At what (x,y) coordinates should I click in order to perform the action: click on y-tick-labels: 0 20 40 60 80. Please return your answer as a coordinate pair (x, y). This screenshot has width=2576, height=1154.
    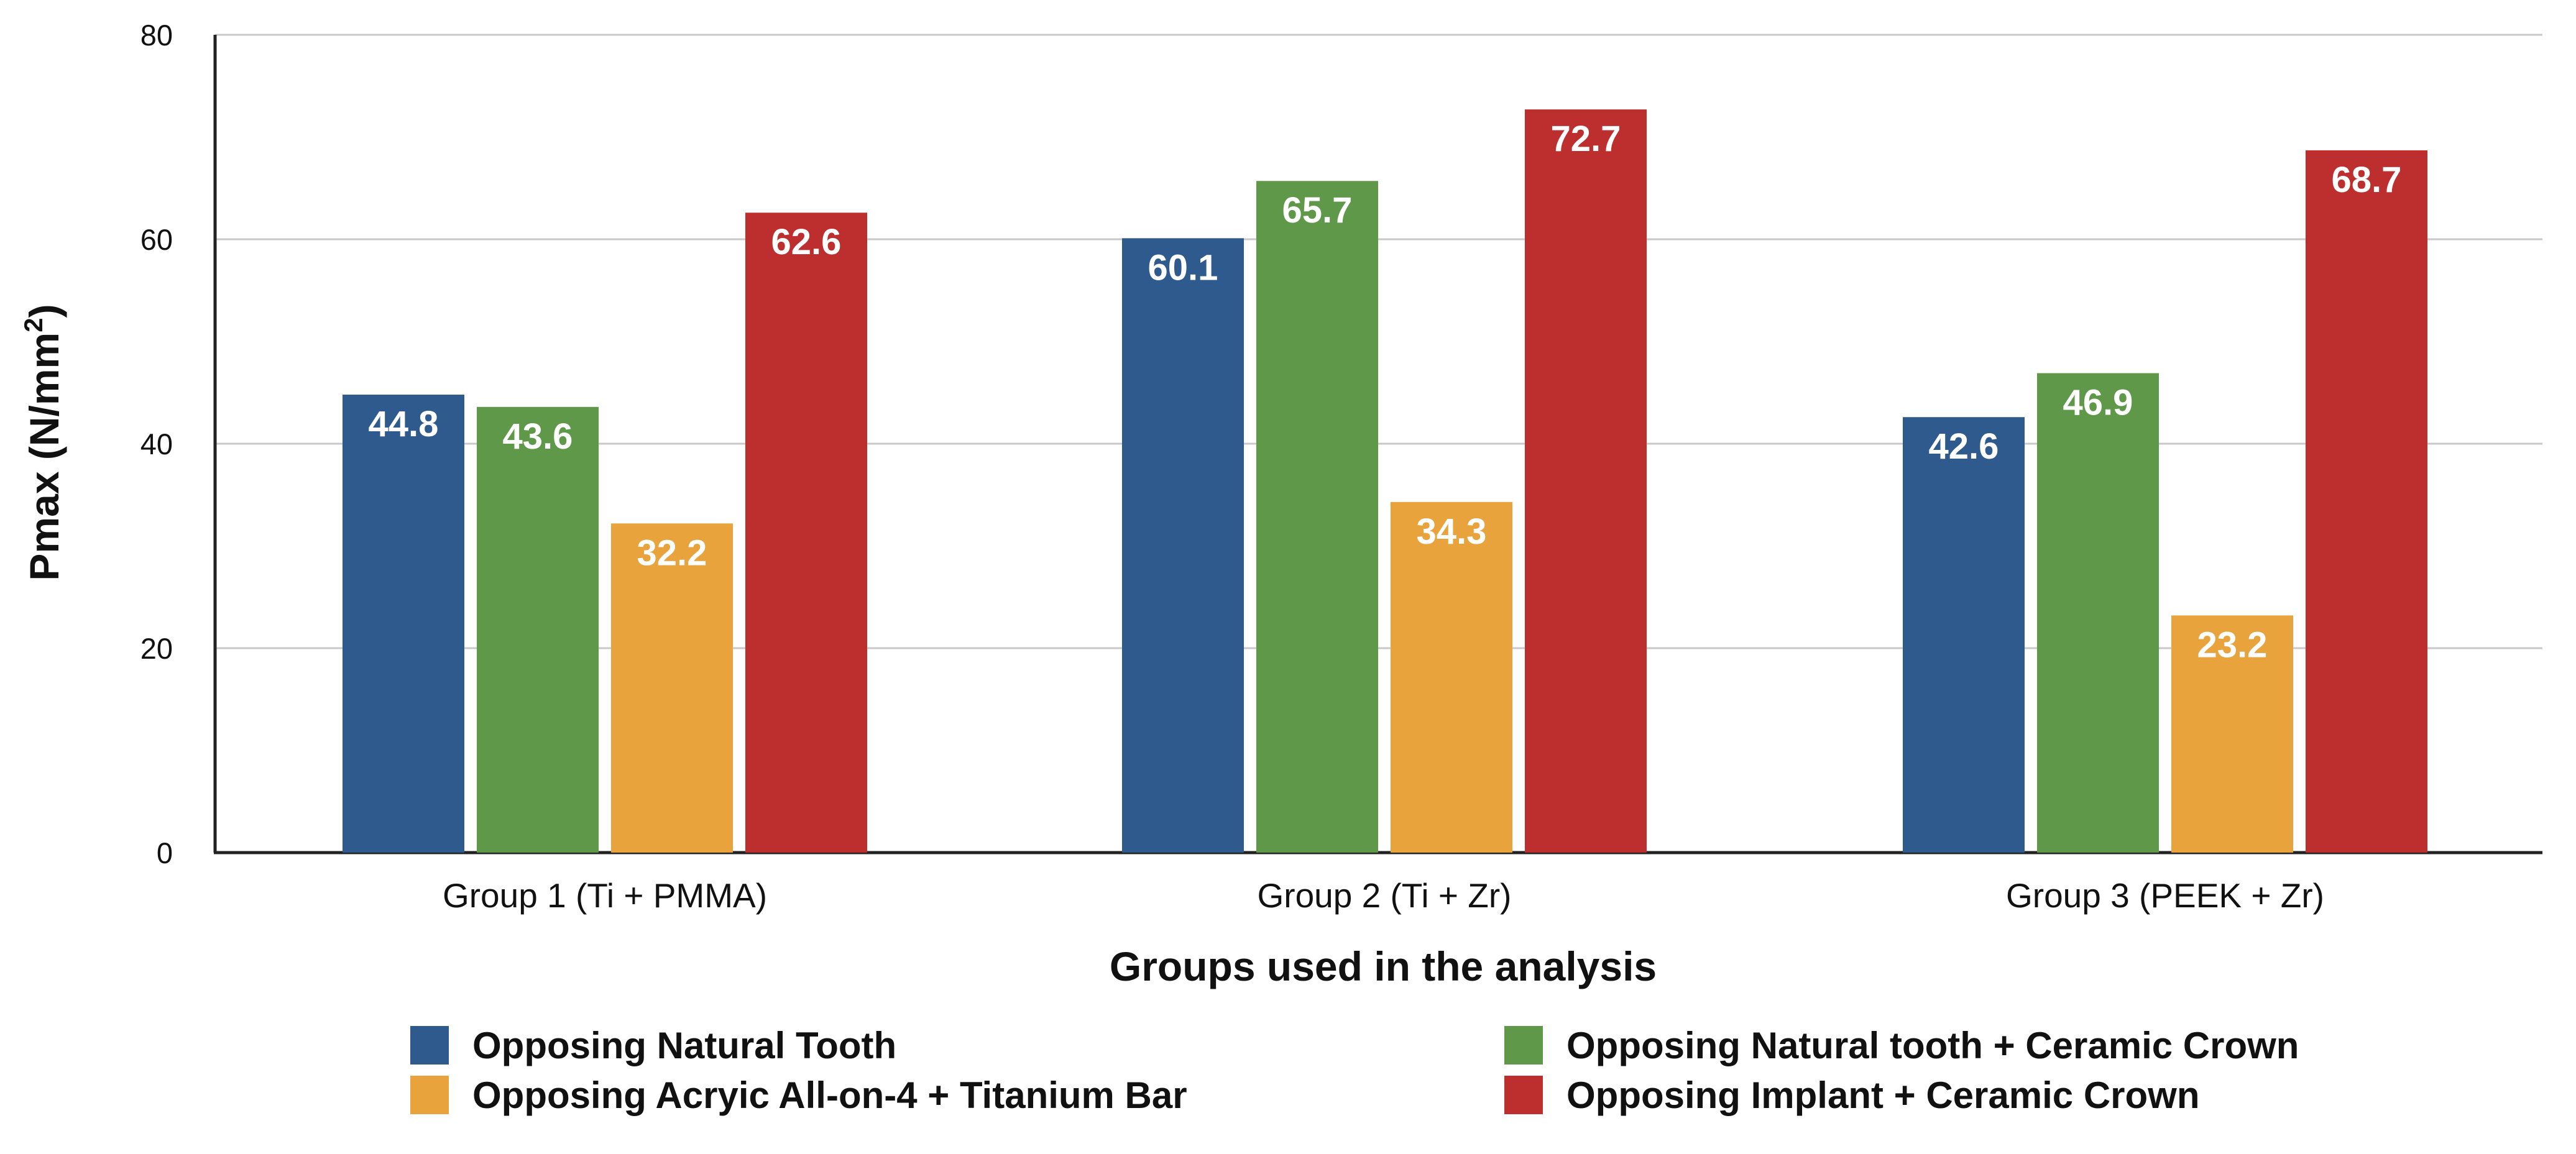
    Looking at the image, I should click on (156, 444).